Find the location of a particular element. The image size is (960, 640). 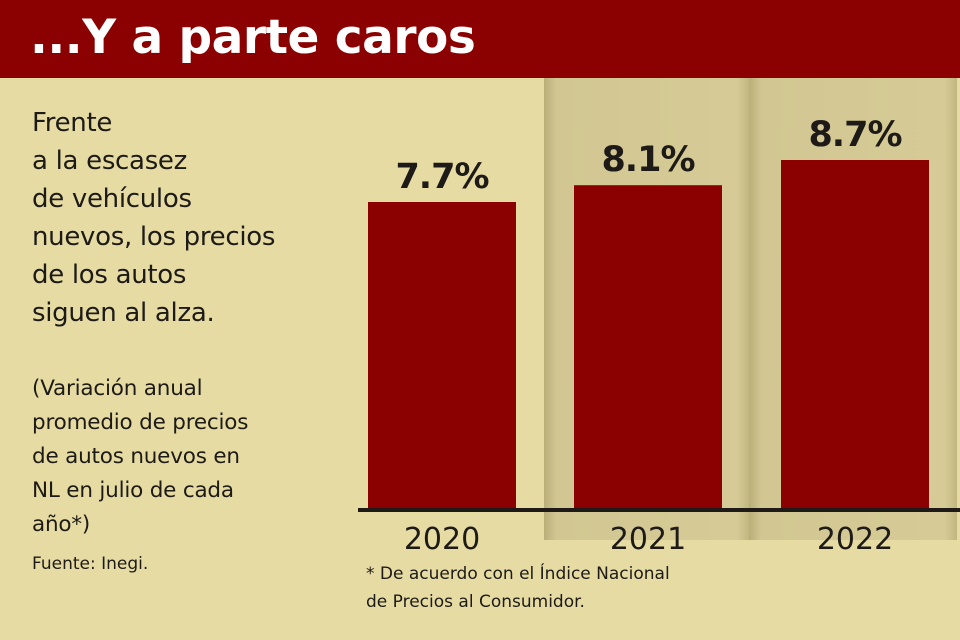

value-label-2022: 8.7% is located at coordinates (854, 135).